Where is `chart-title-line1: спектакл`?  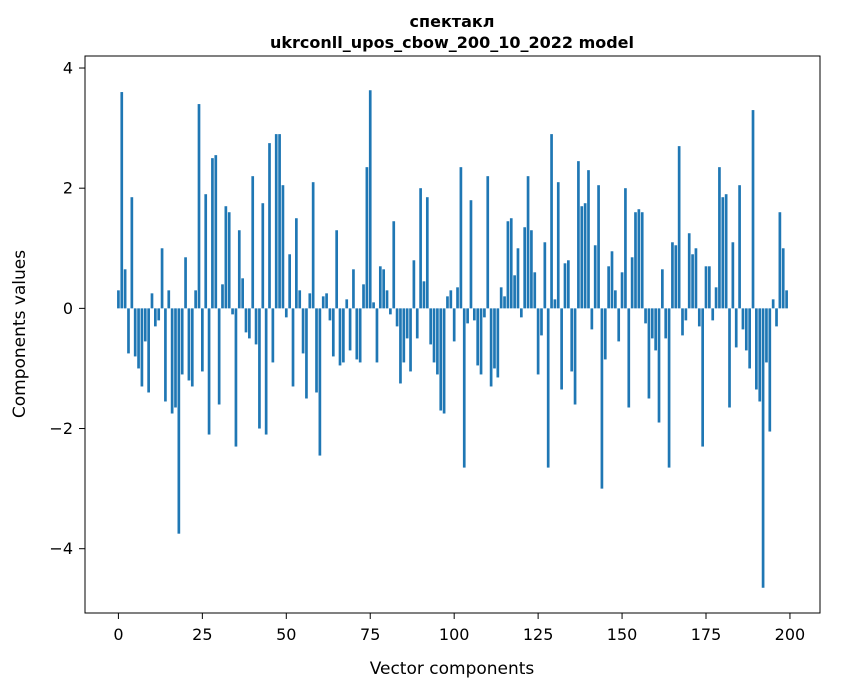 chart-title-line1: спектакл is located at coordinates (452, 21).